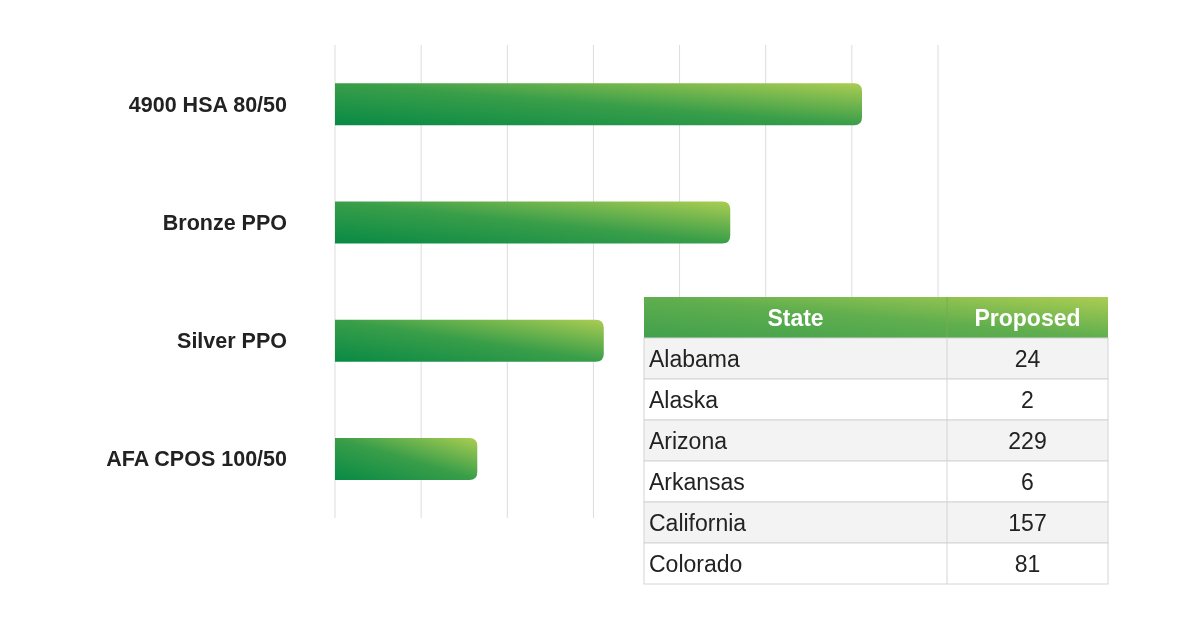  What do you see at coordinates (696, 563) in the screenshot?
I see `category-label: Colorado` at bounding box center [696, 563].